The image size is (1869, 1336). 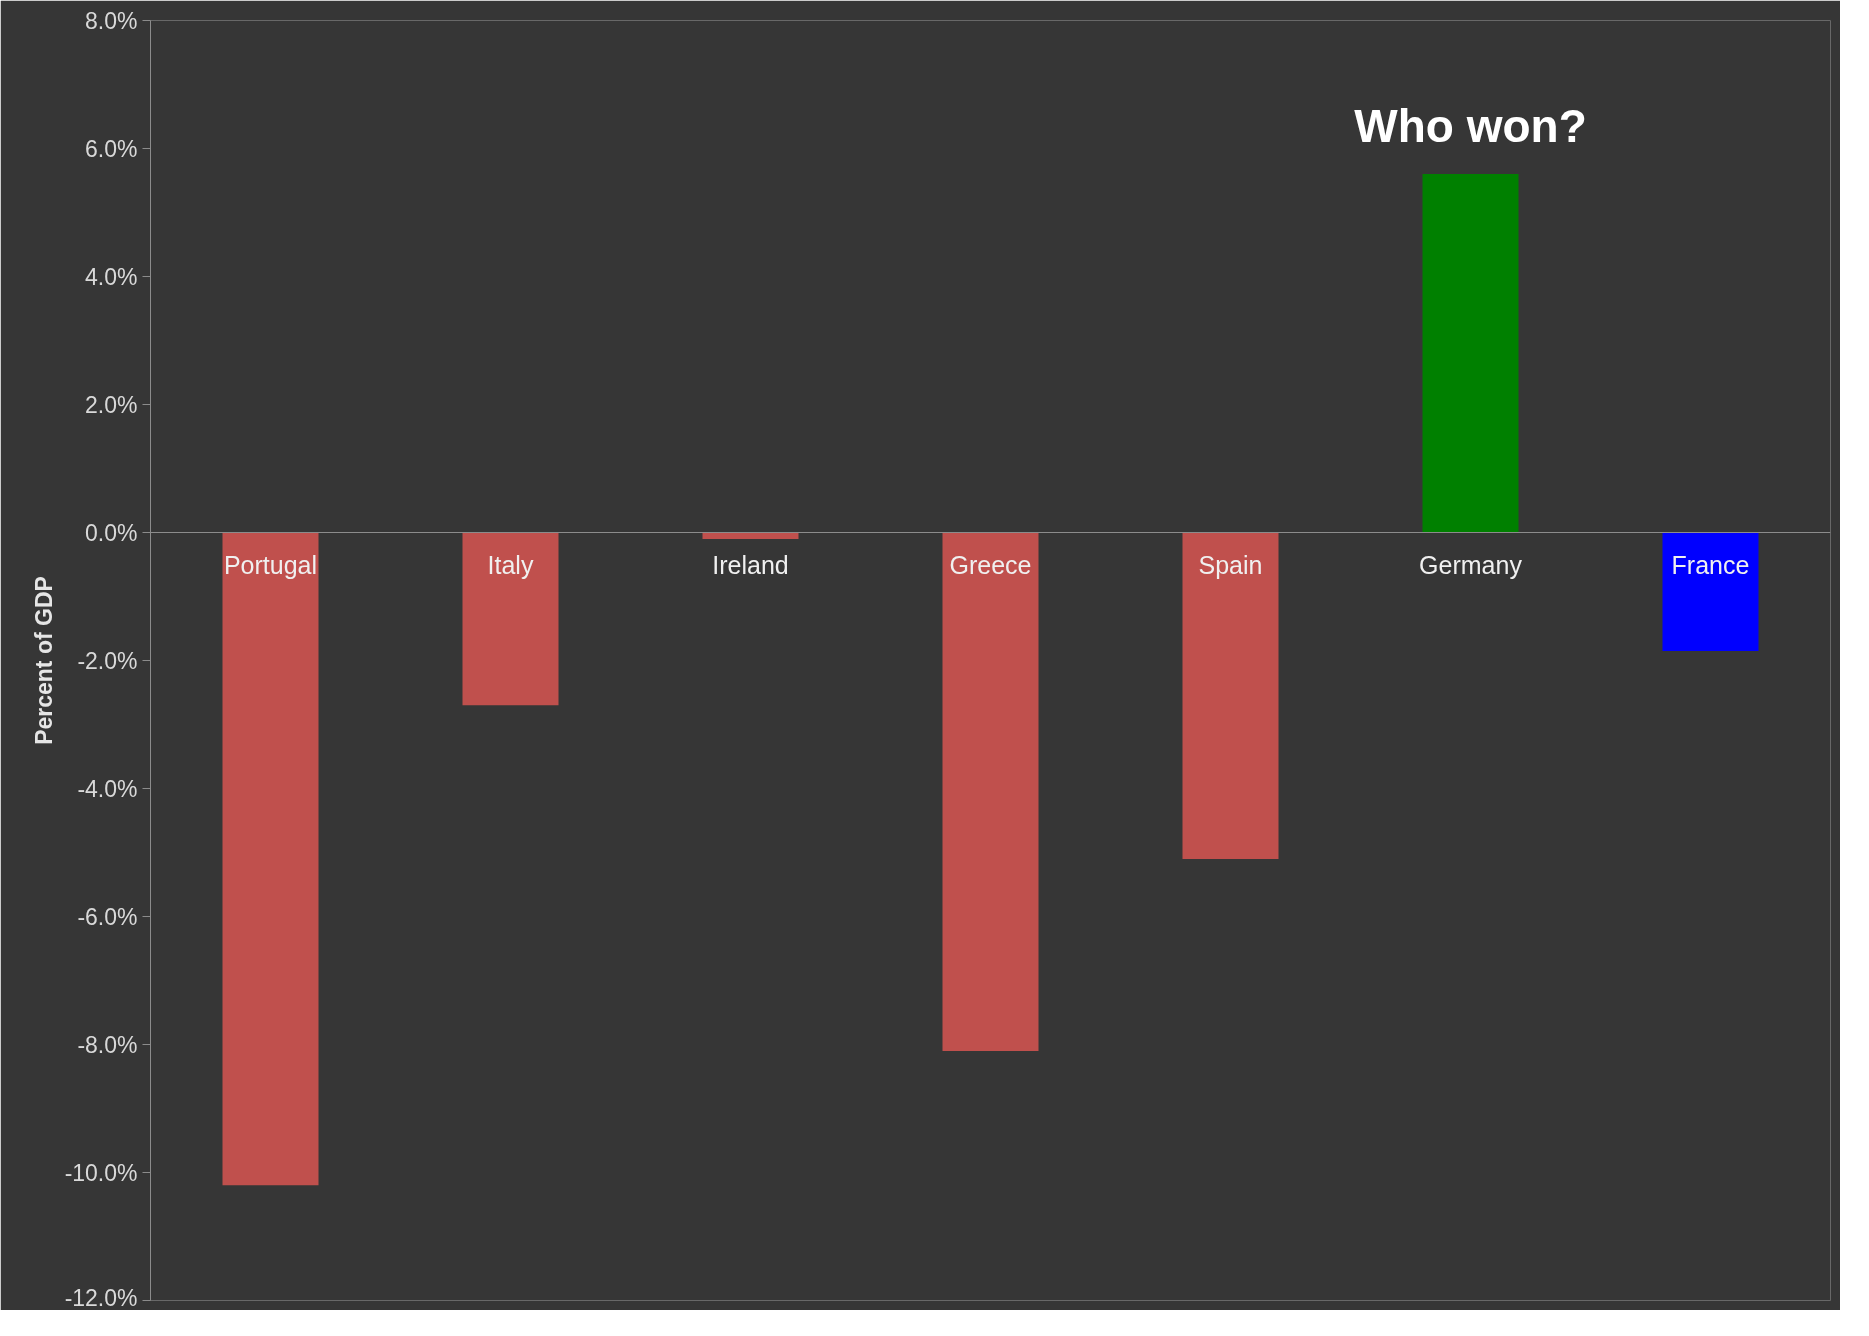 What do you see at coordinates (107, 916) in the screenshot?
I see `y-tick-label: -6.0%` at bounding box center [107, 916].